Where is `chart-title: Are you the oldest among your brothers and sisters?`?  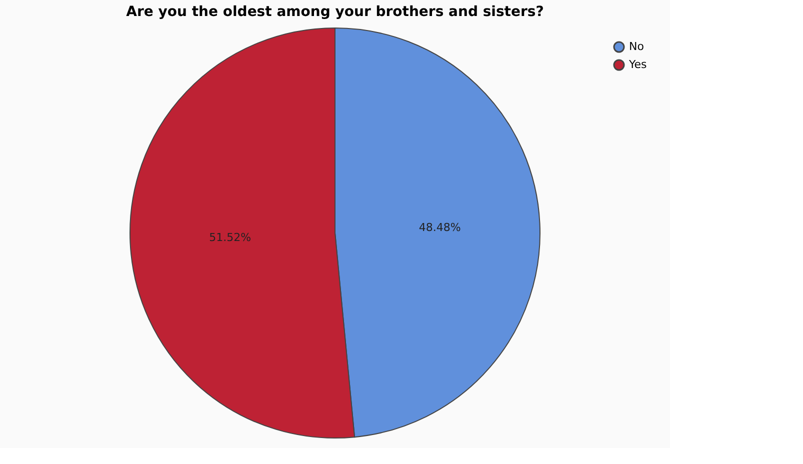 chart-title: Are you the oldest among your brothers and sisters? is located at coordinates (335, 12).